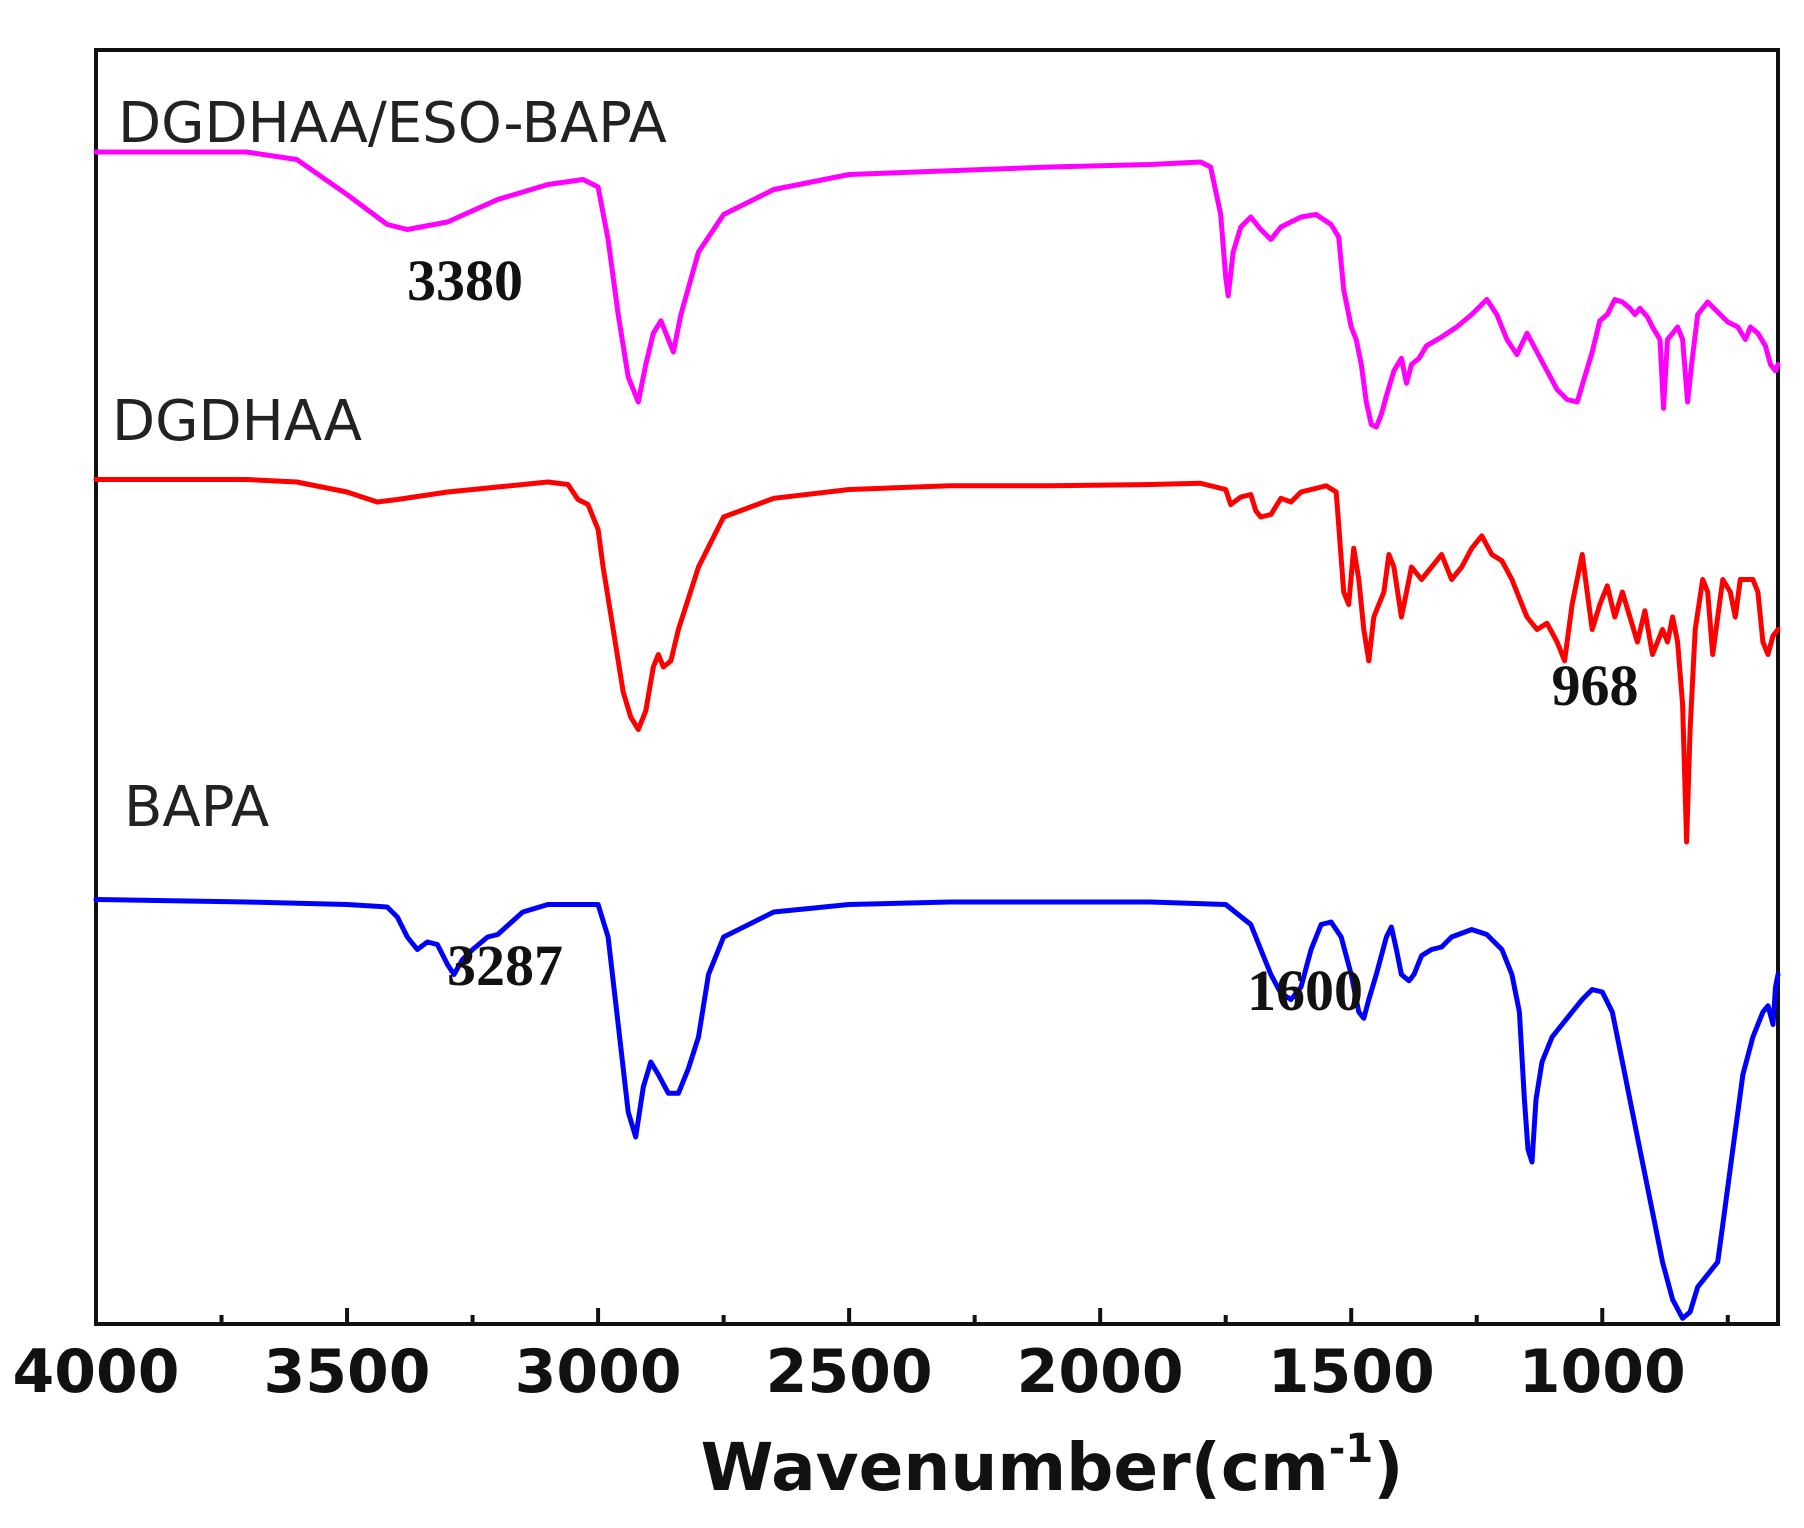  I want to click on series-label-bapa: BAPA, so click(196, 807).